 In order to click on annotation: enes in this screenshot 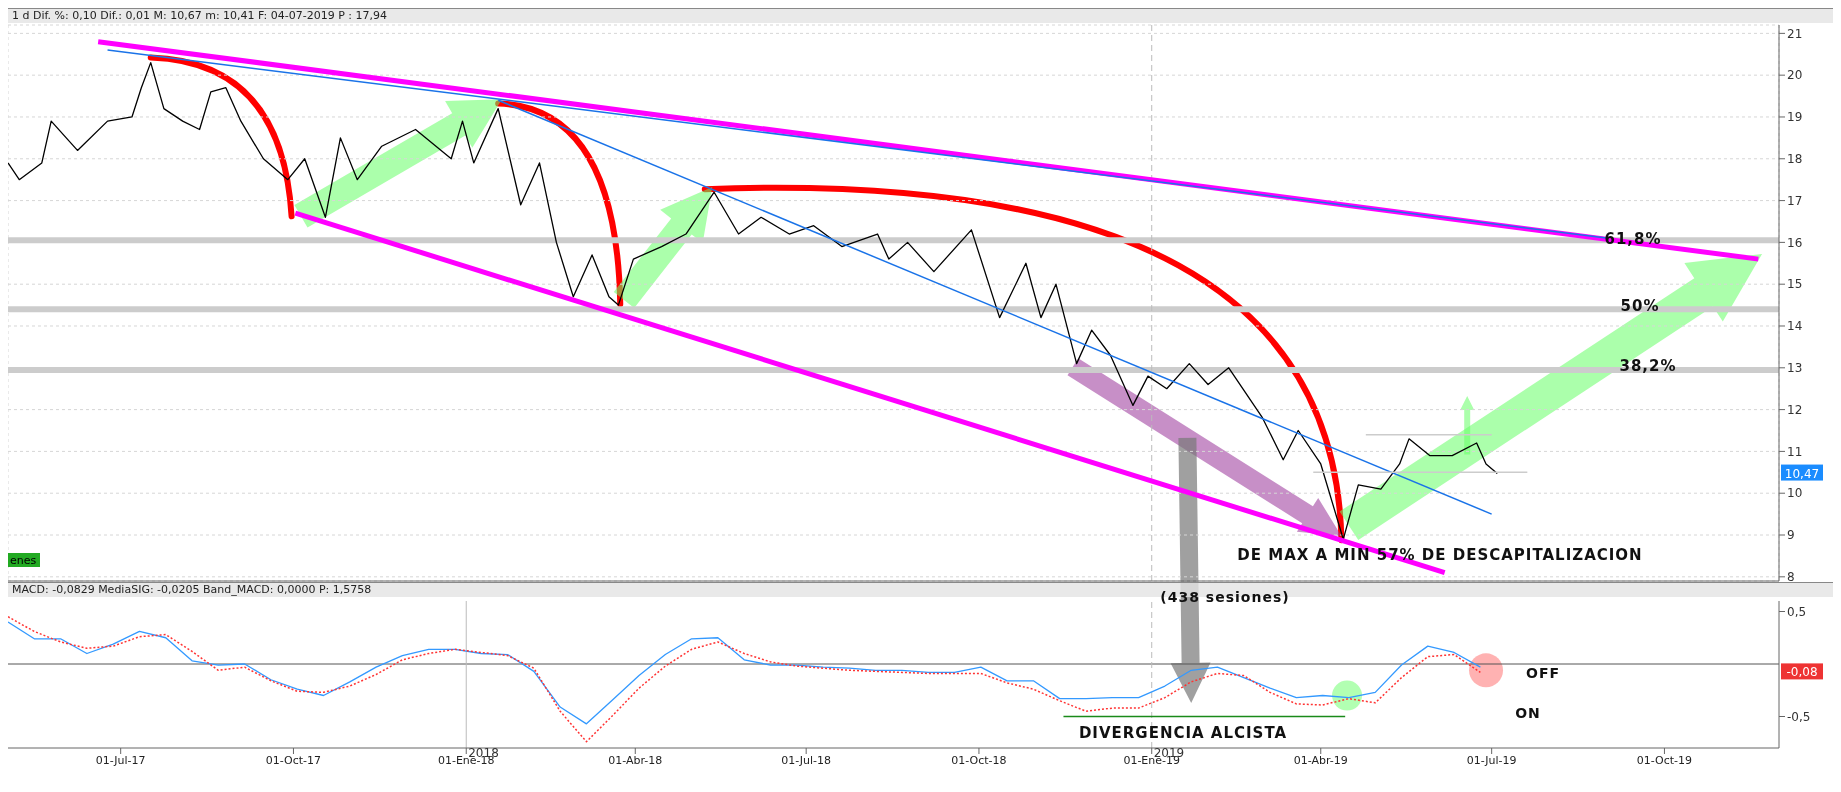, I will do `click(23, 560)`.